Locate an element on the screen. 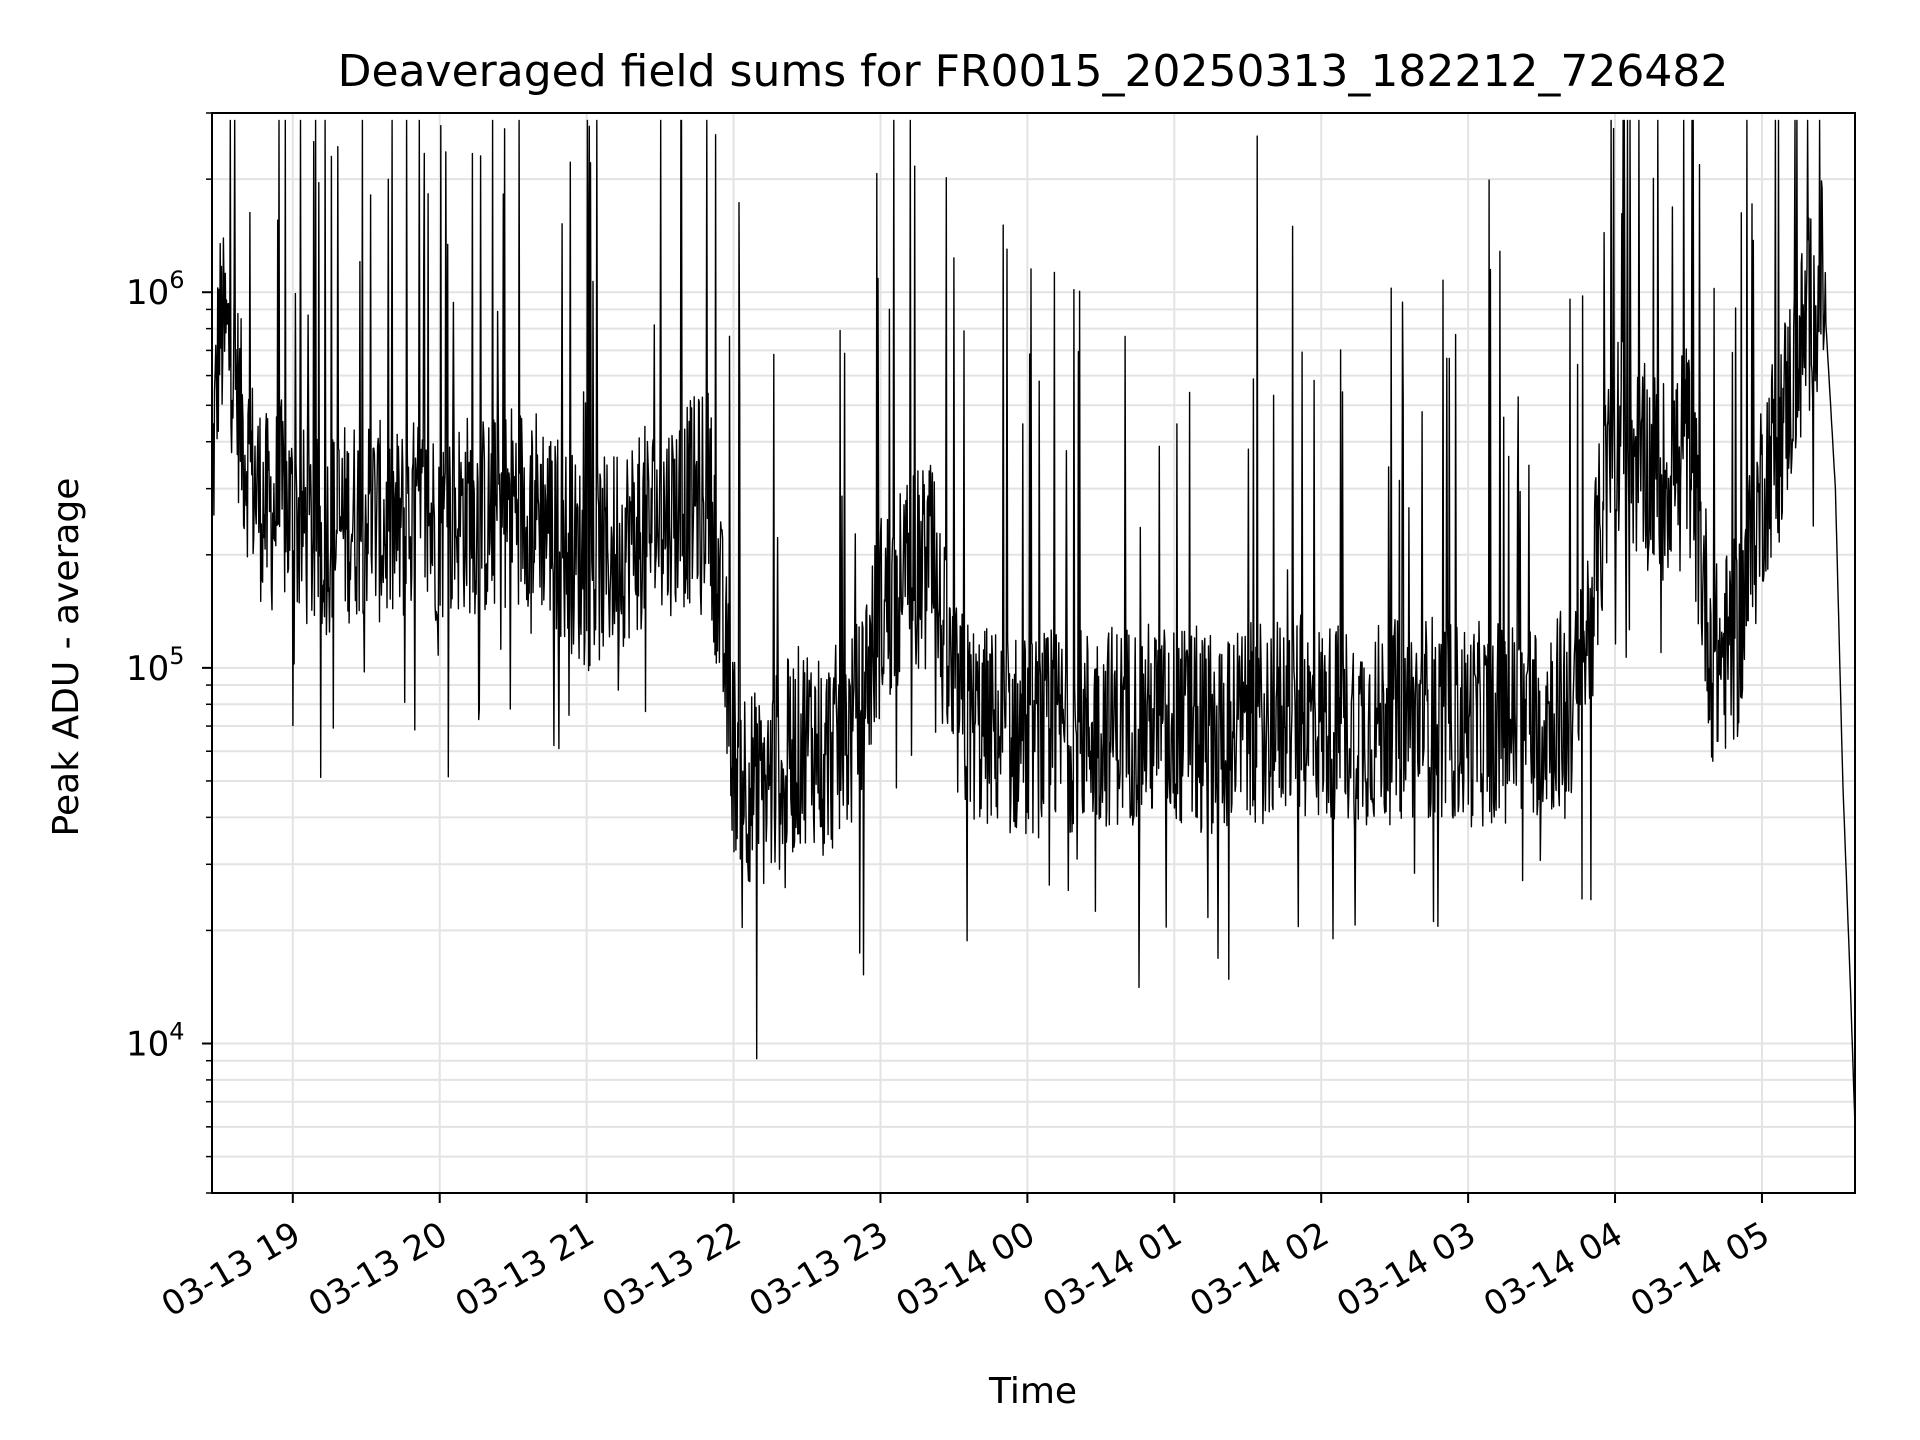  x-tick-label: 03-13 19 is located at coordinates (231, 1269).